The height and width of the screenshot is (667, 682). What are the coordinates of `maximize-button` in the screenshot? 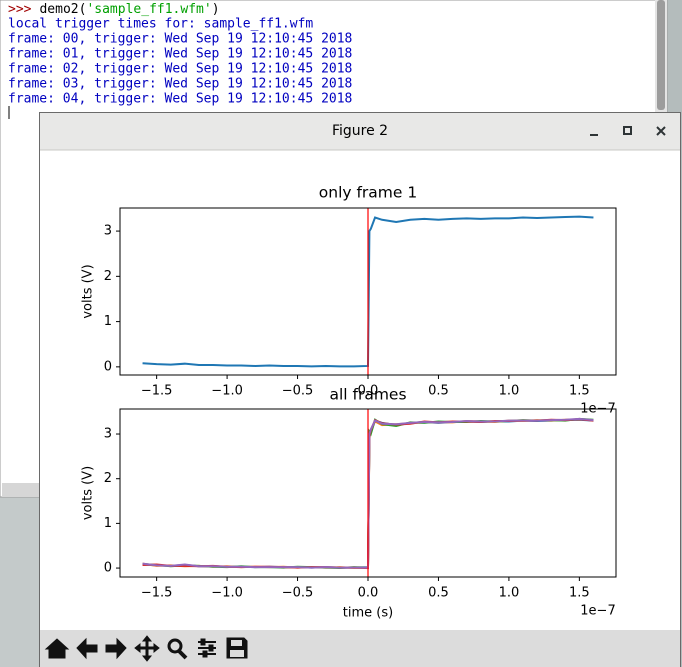 It's located at (627, 130).